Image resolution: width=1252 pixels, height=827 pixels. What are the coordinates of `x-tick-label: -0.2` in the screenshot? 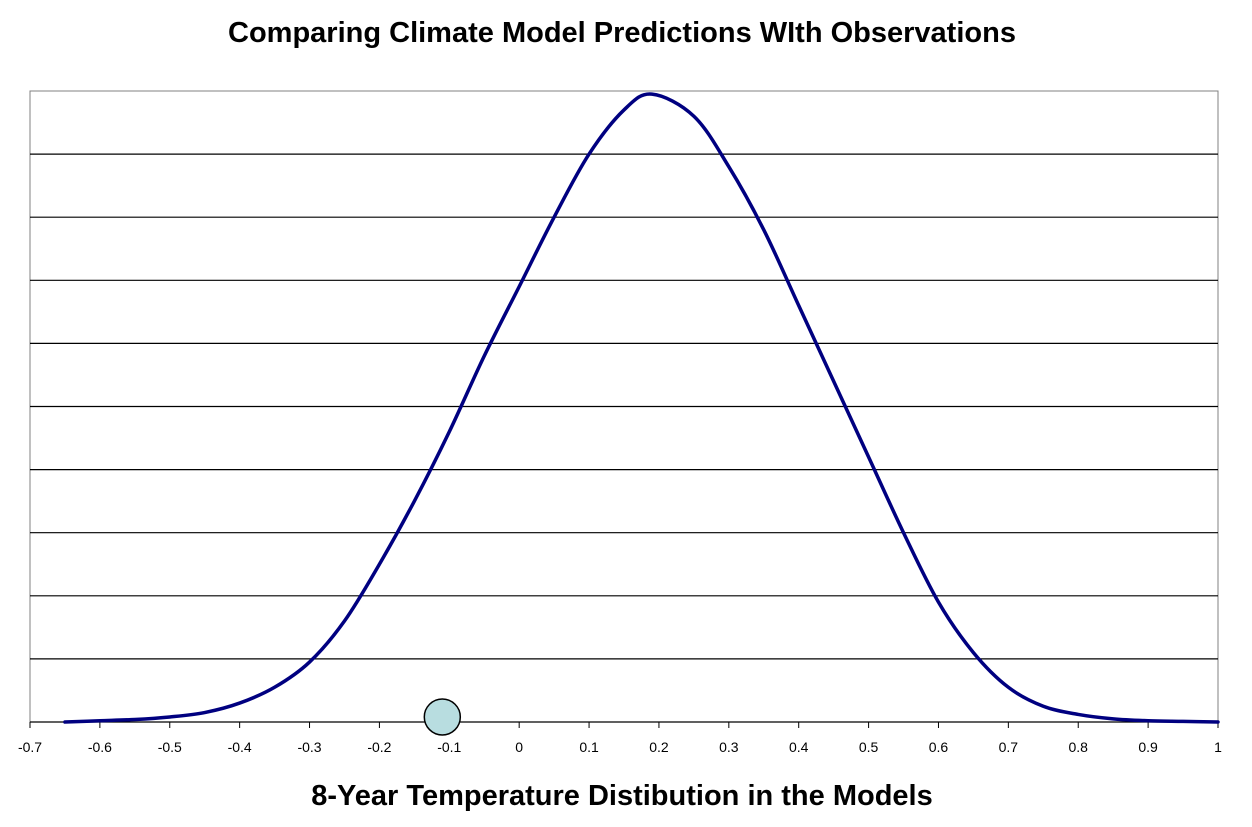 It's located at (379, 747).